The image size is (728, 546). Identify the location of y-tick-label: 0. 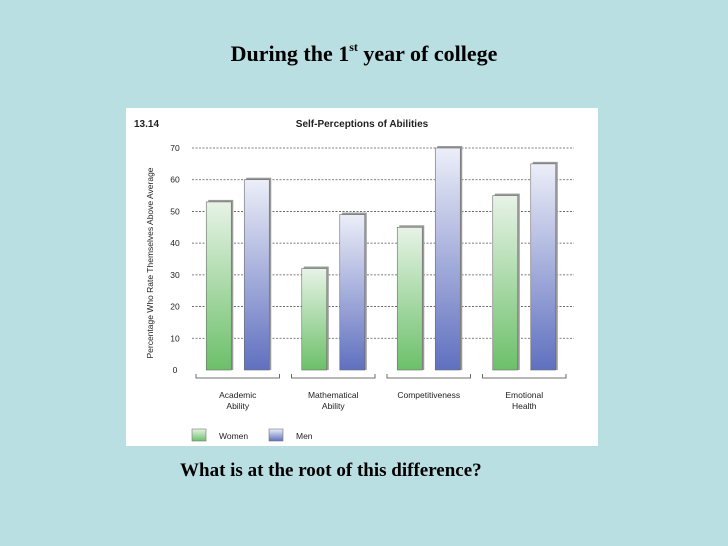
(175, 370).